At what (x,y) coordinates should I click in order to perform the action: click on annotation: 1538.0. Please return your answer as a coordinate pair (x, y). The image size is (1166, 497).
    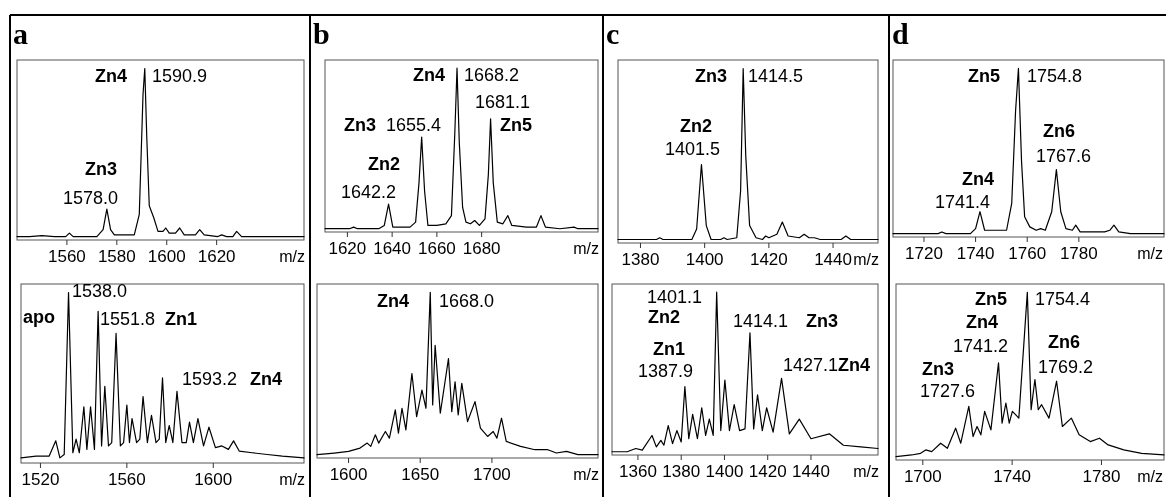
    Looking at the image, I should click on (100, 290).